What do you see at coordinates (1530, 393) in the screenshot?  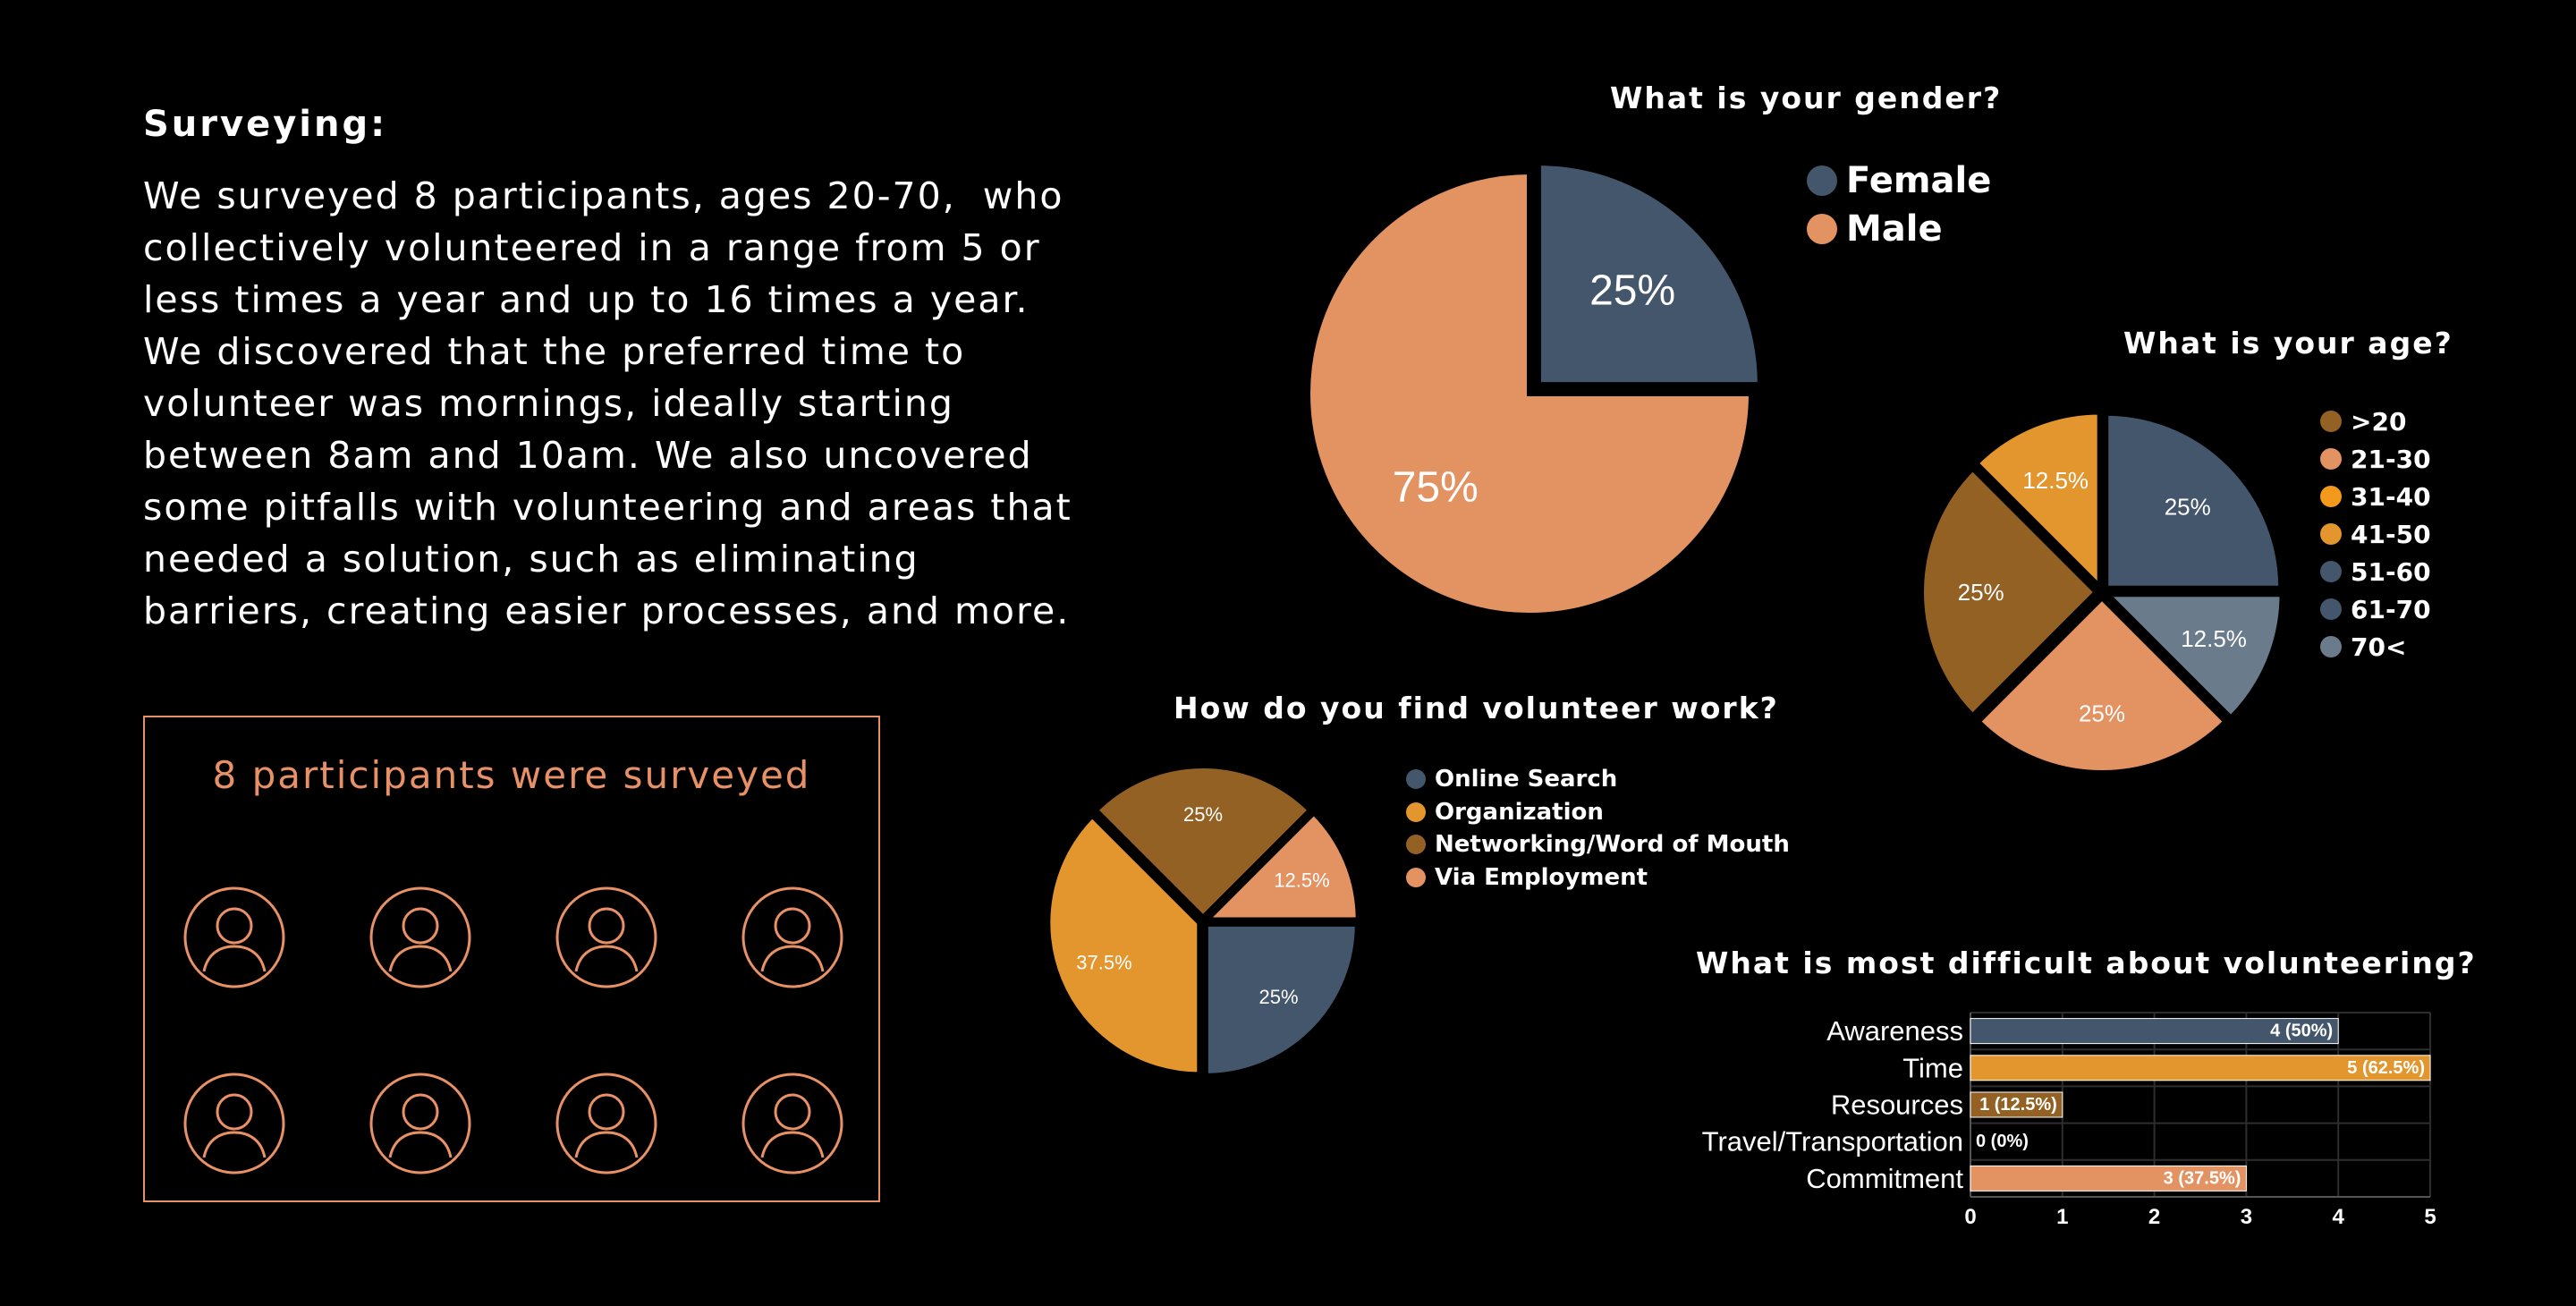 I see `pie-slice-male` at bounding box center [1530, 393].